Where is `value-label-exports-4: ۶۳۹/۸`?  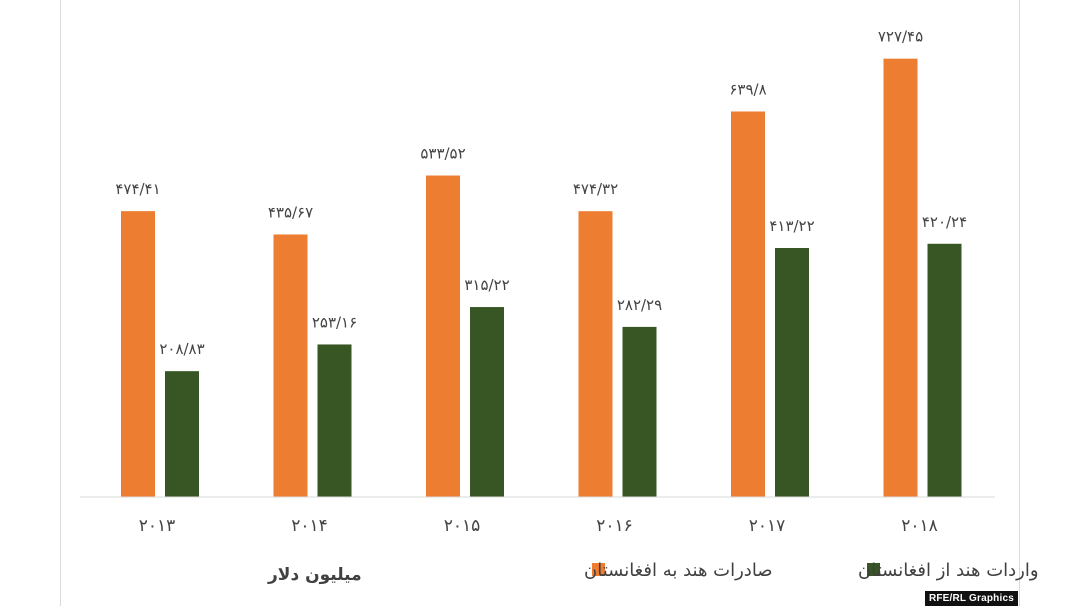 value-label-exports-4: ۶۳۹/۸ is located at coordinates (747, 89).